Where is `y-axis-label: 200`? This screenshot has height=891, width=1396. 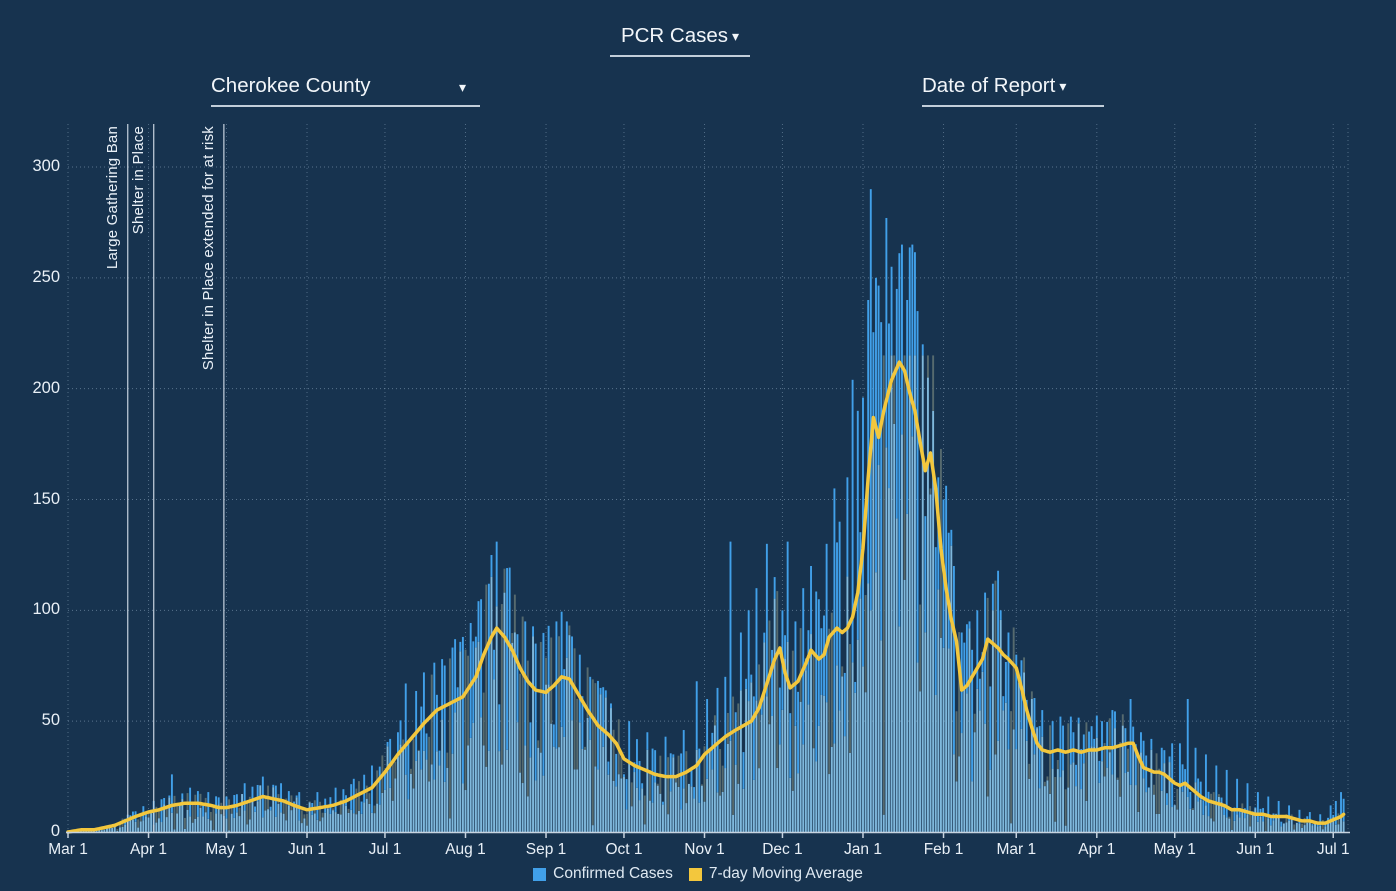
y-axis-label: 200 is located at coordinates (46, 387).